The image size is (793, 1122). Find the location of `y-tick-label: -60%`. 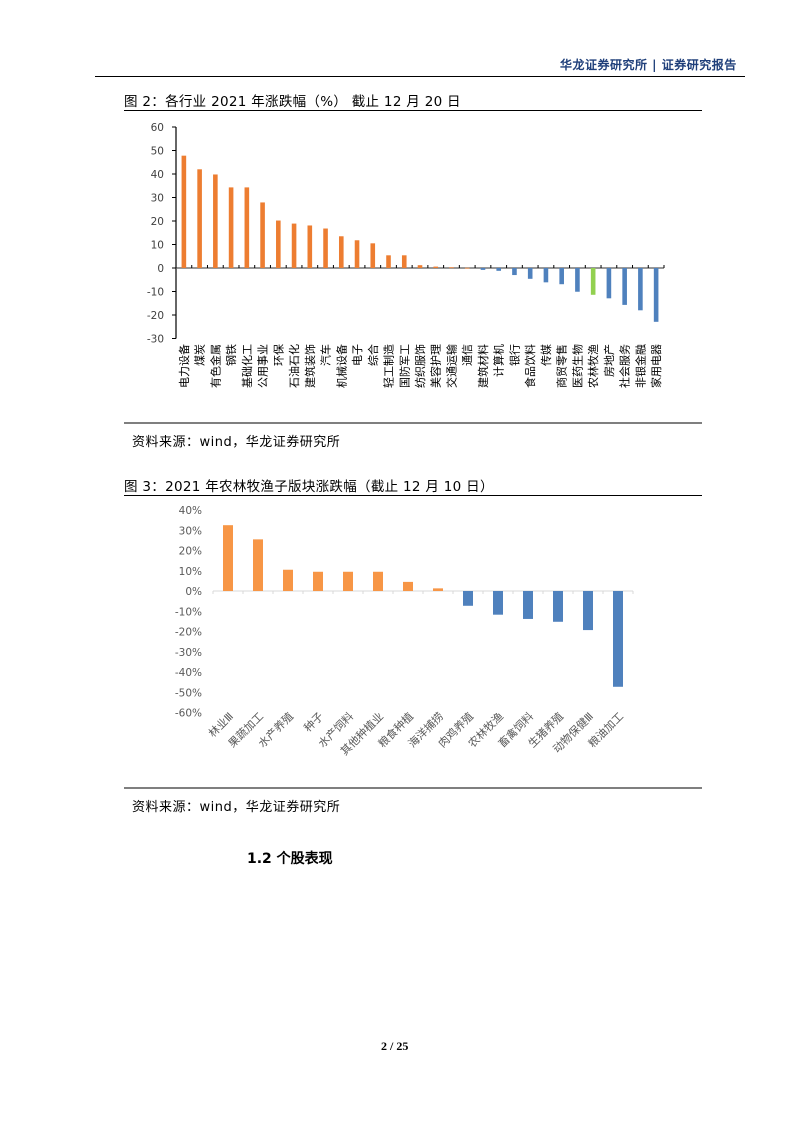

y-tick-label: -60% is located at coordinates (188, 714).